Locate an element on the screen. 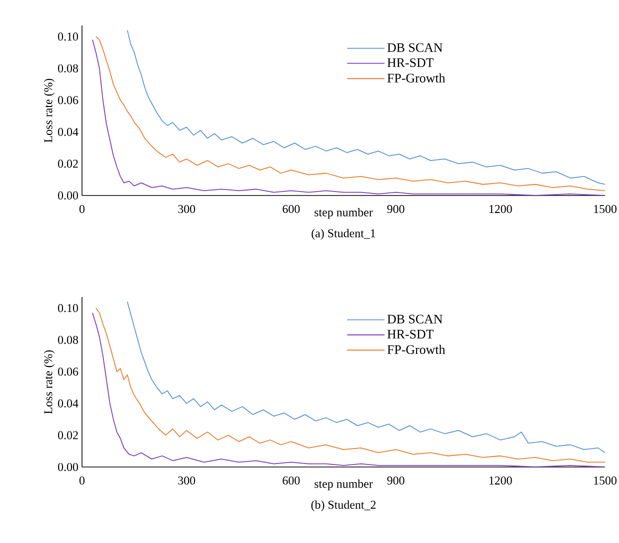 This screenshot has height=543, width=619. text: (a) Student_1 is located at coordinates (344, 234).